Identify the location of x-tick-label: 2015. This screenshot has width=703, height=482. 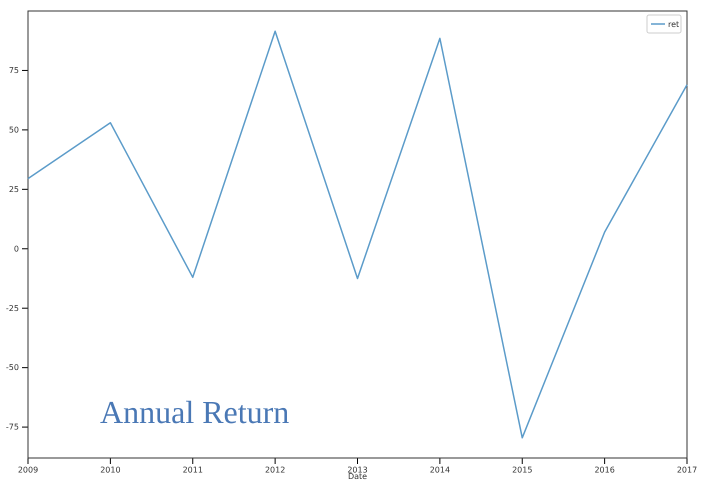
(522, 470).